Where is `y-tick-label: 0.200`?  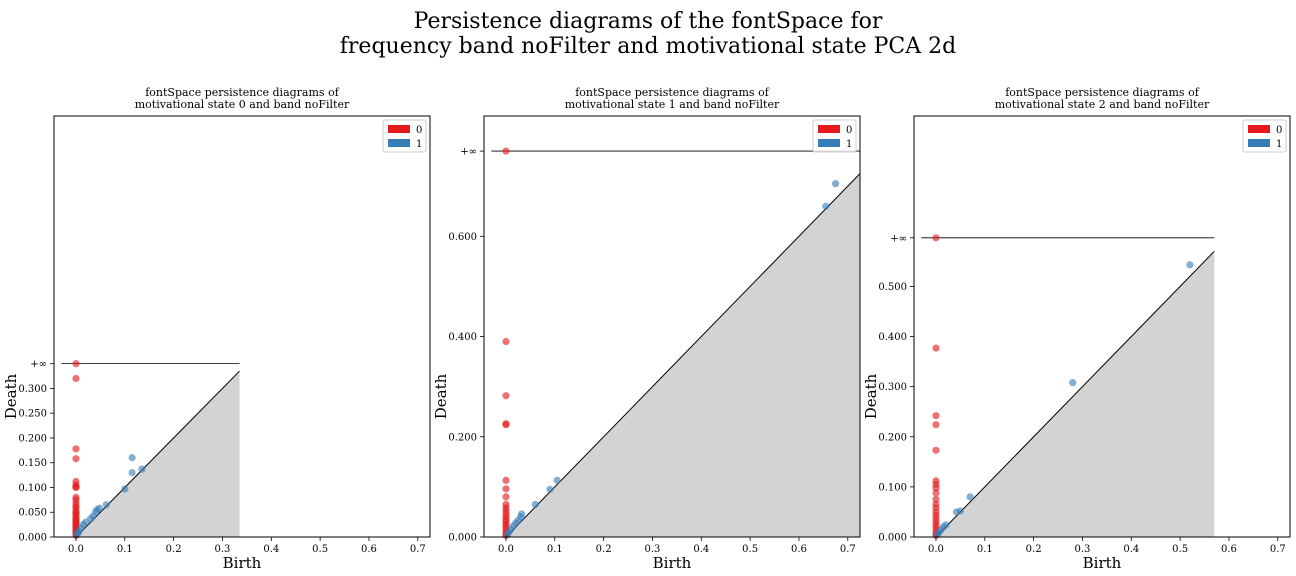
y-tick-label: 0.200 is located at coordinates (32, 438).